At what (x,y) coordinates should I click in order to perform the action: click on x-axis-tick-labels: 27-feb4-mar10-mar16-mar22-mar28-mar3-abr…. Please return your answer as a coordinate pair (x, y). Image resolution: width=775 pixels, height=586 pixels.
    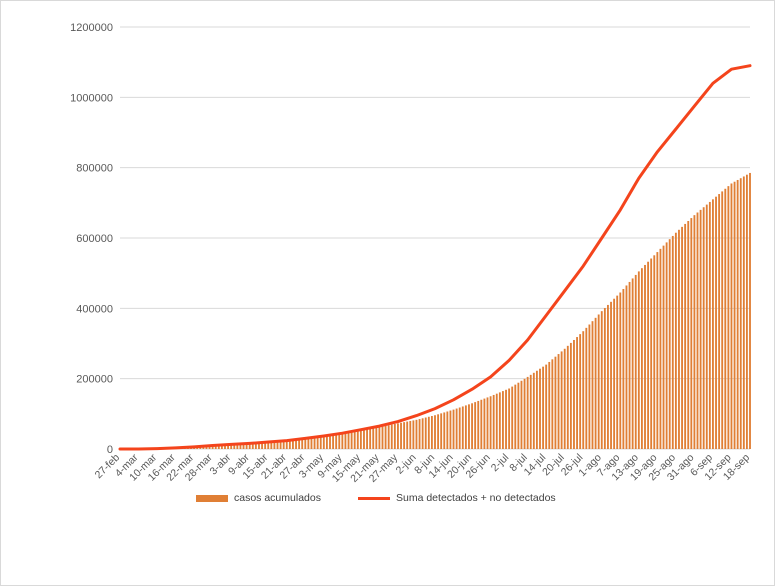
    Looking at the image, I should click on (423, 468).